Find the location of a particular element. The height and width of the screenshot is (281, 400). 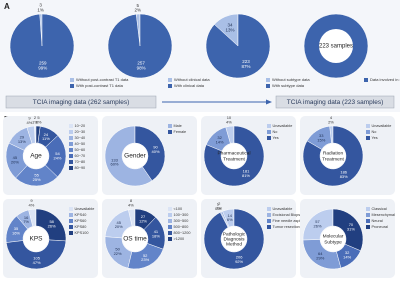

chart-title: Radiation is located at coordinates (333, 153).